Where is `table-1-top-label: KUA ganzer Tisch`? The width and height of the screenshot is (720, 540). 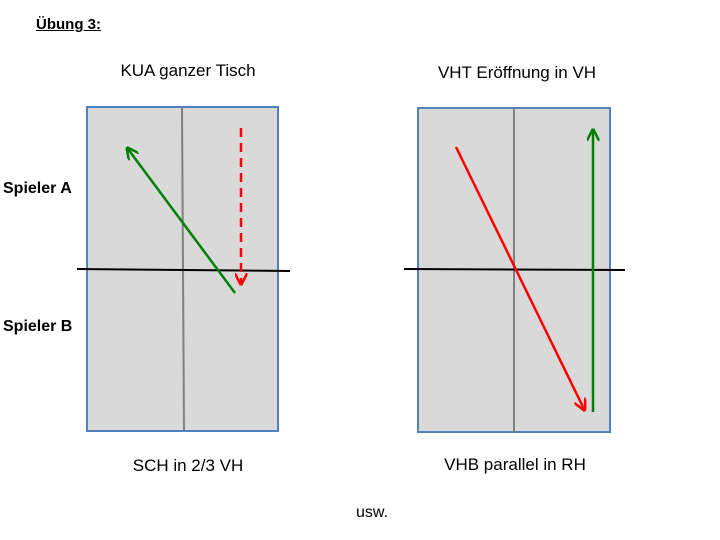
table-1-top-label: KUA ganzer Tisch is located at coordinates (188, 70).